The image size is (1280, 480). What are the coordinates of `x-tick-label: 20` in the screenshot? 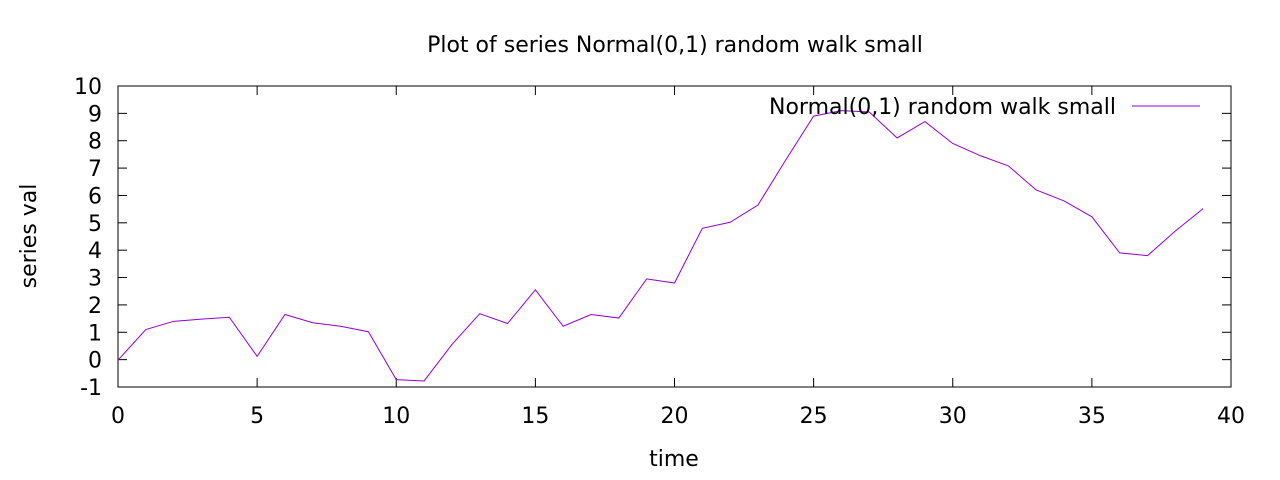 It's located at (675, 416).